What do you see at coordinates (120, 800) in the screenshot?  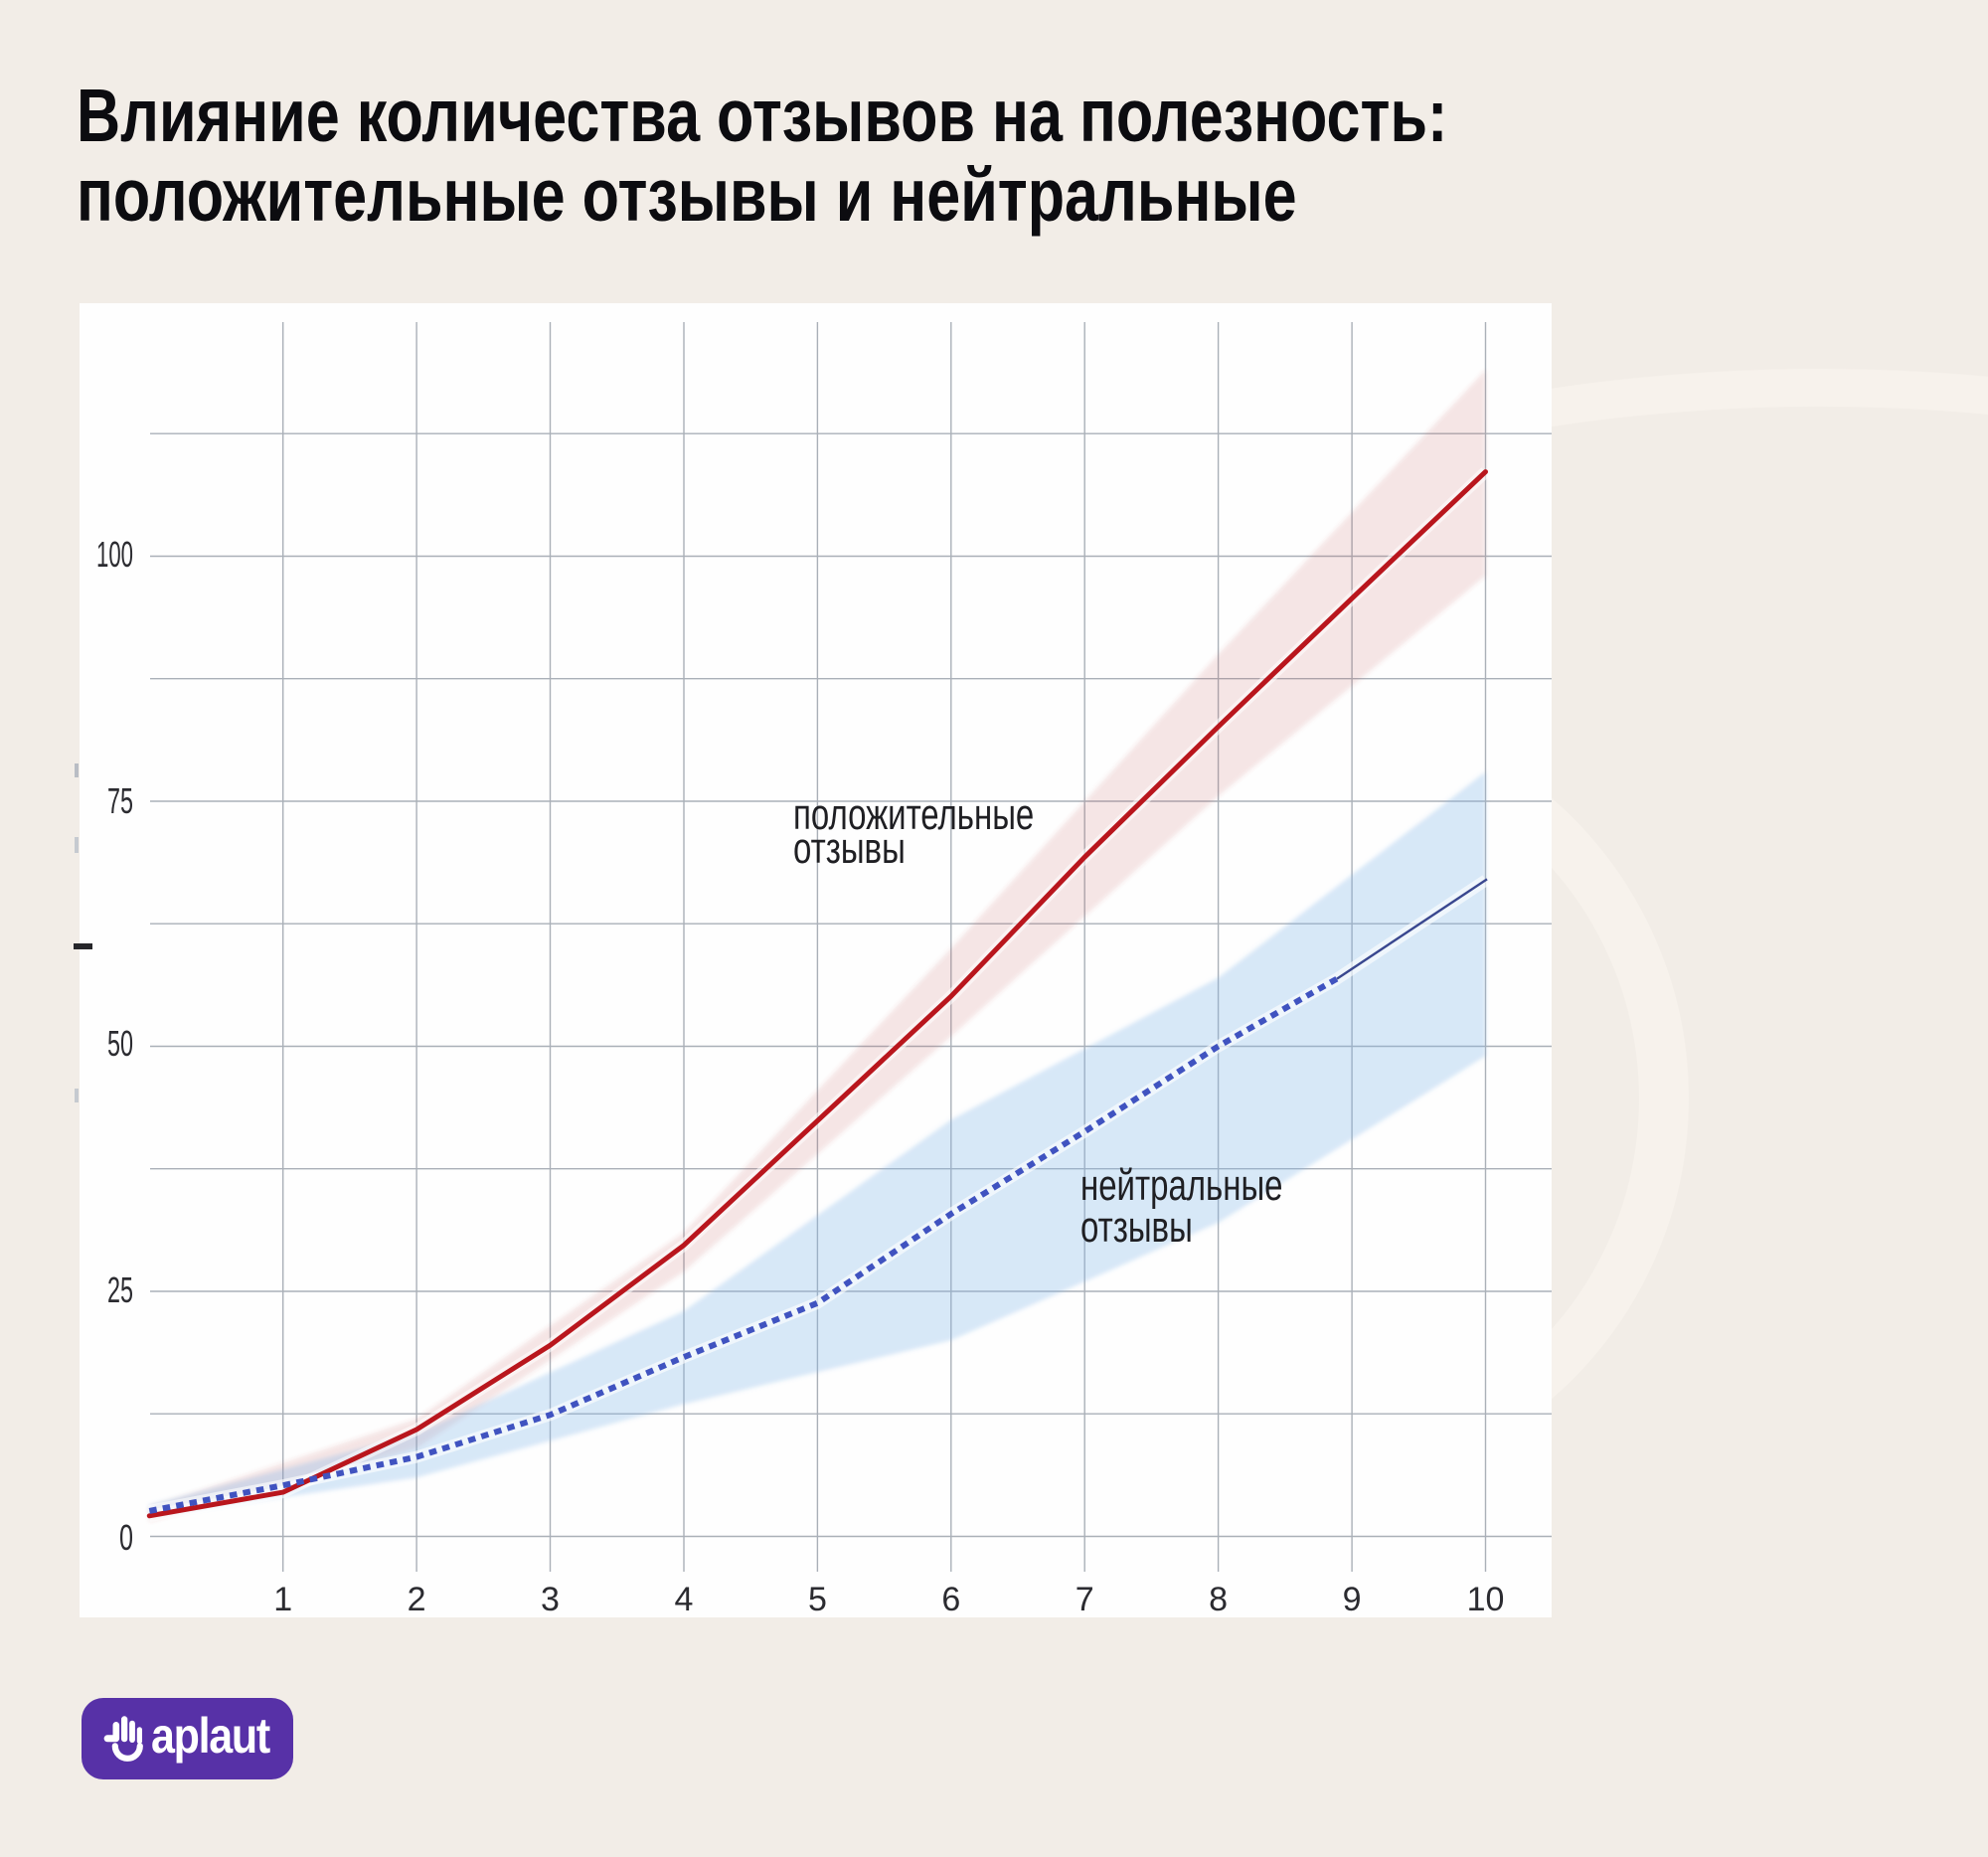 I see `svg-text: 75` at bounding box center [120, 800].